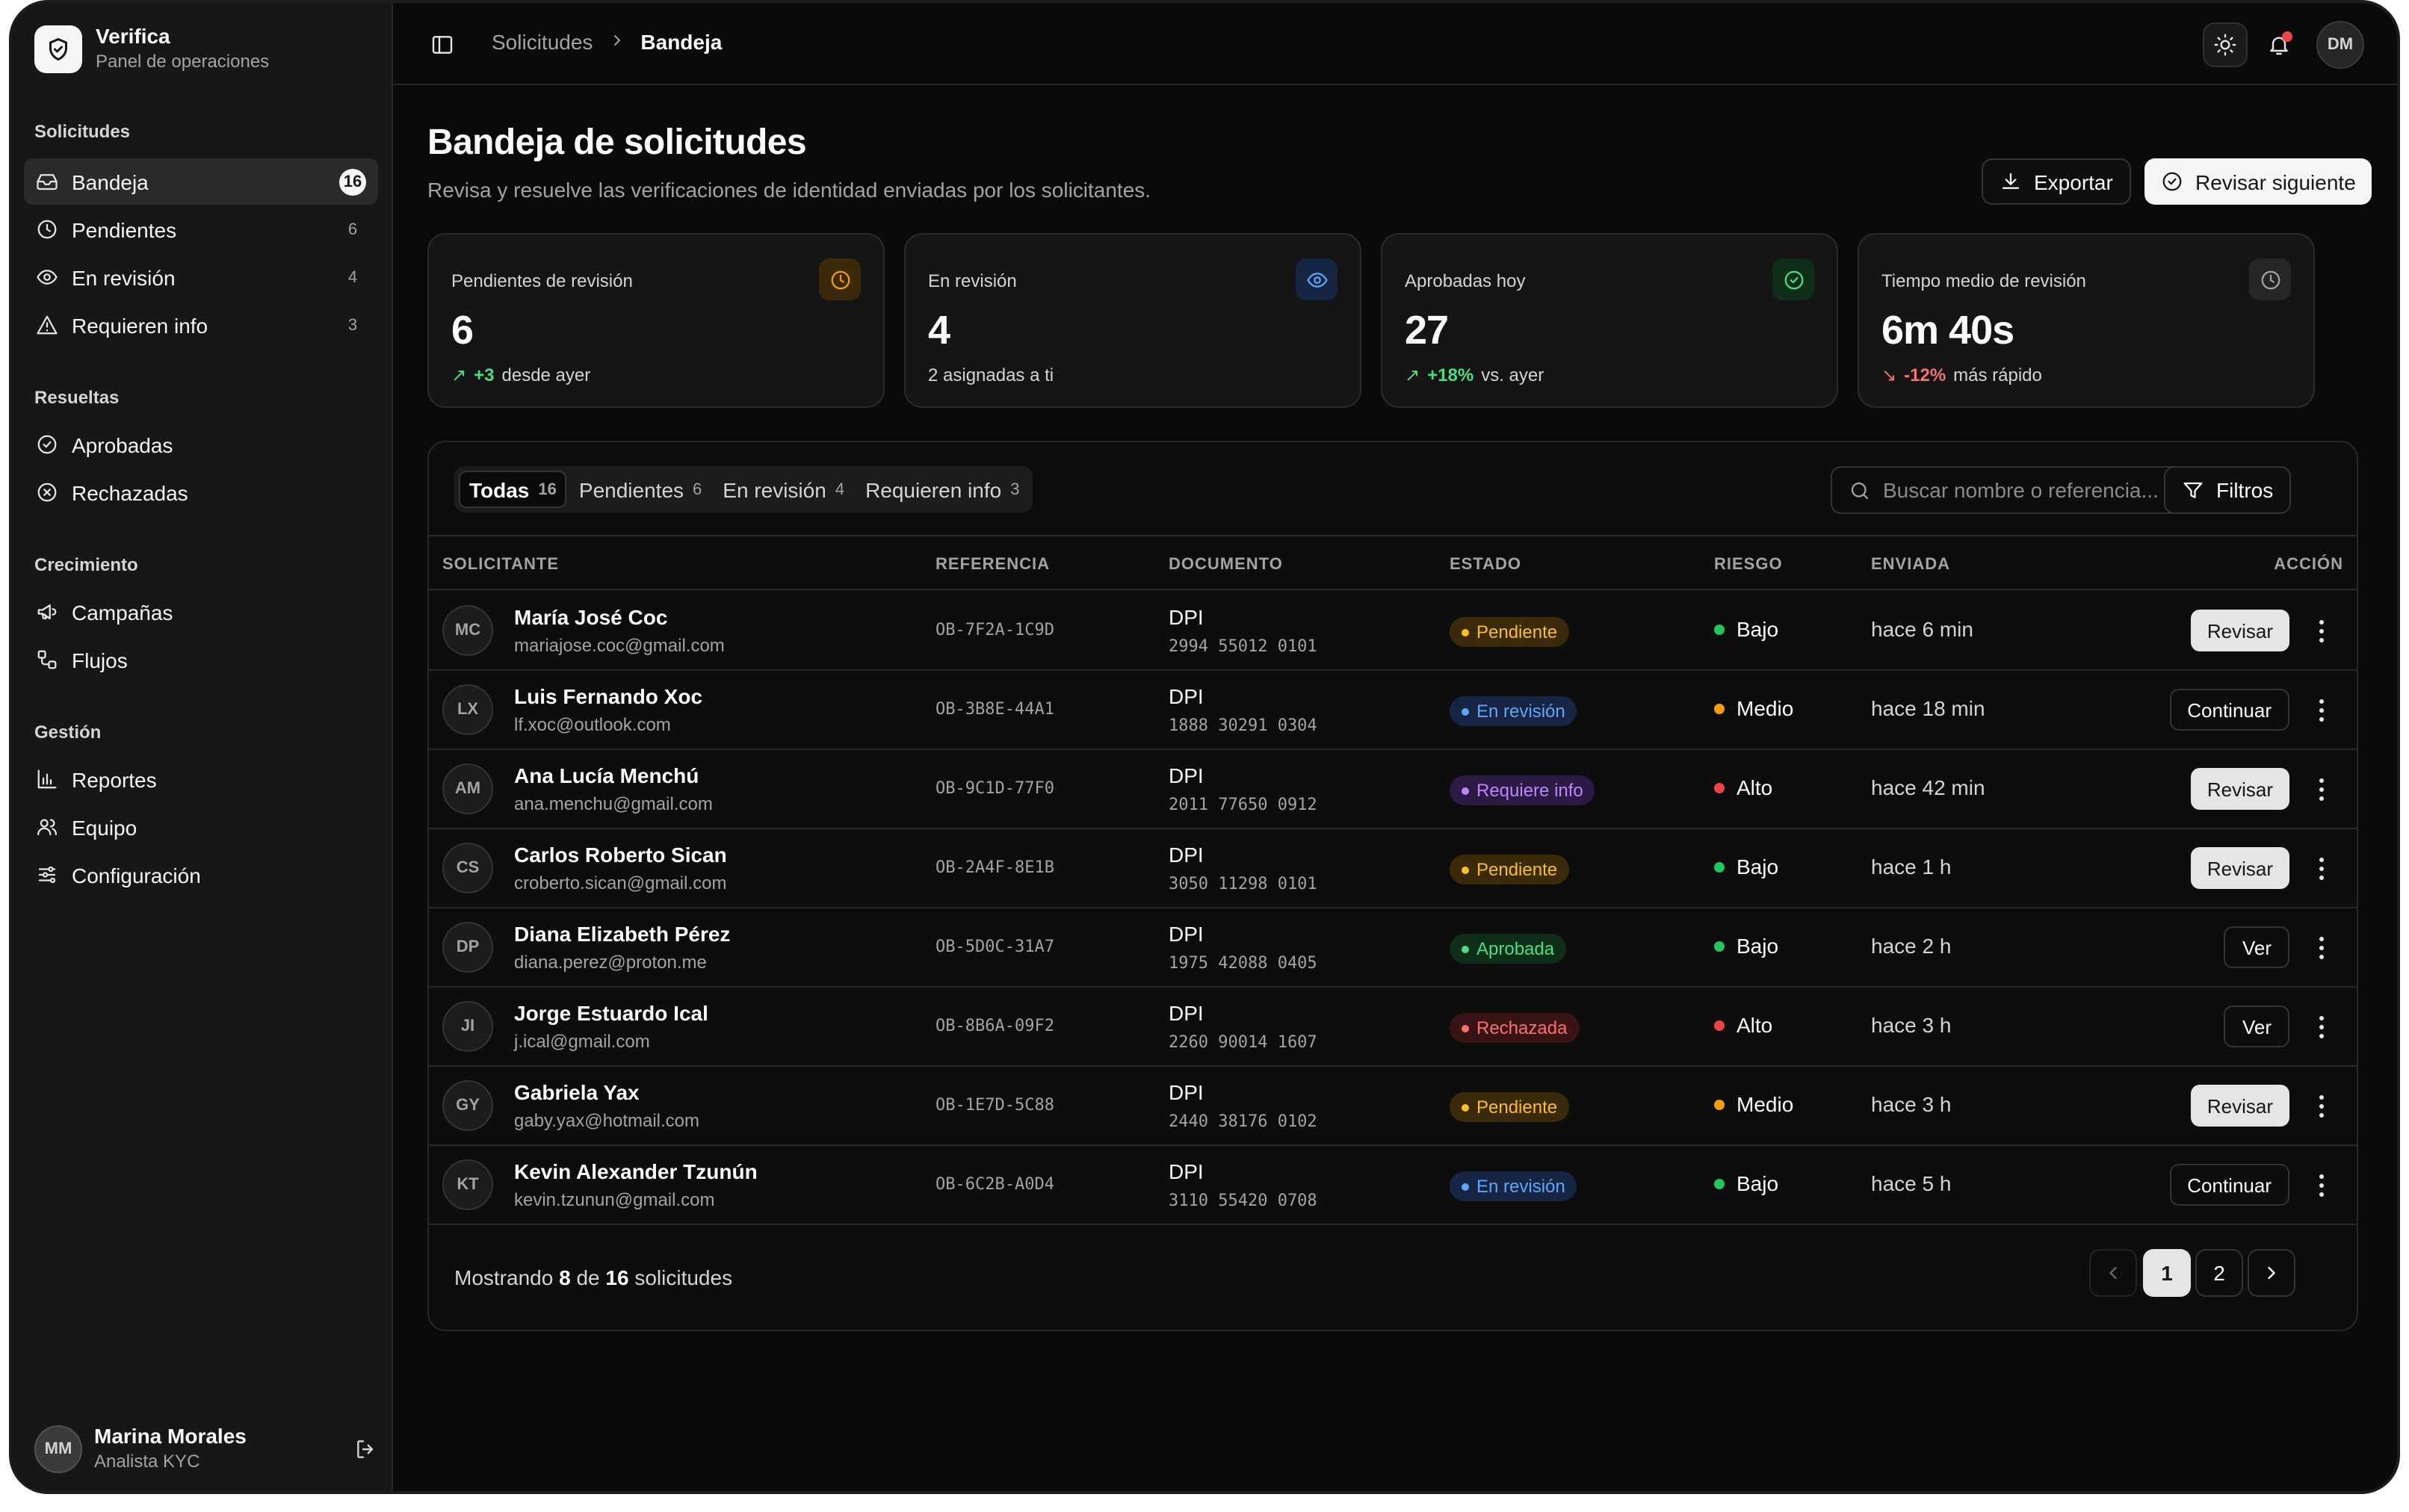 Image resolution: width=2409 pixels, height=1512 pixels. I want to click on sidebar-item-configuracion: Configuración, so click(201, 875).